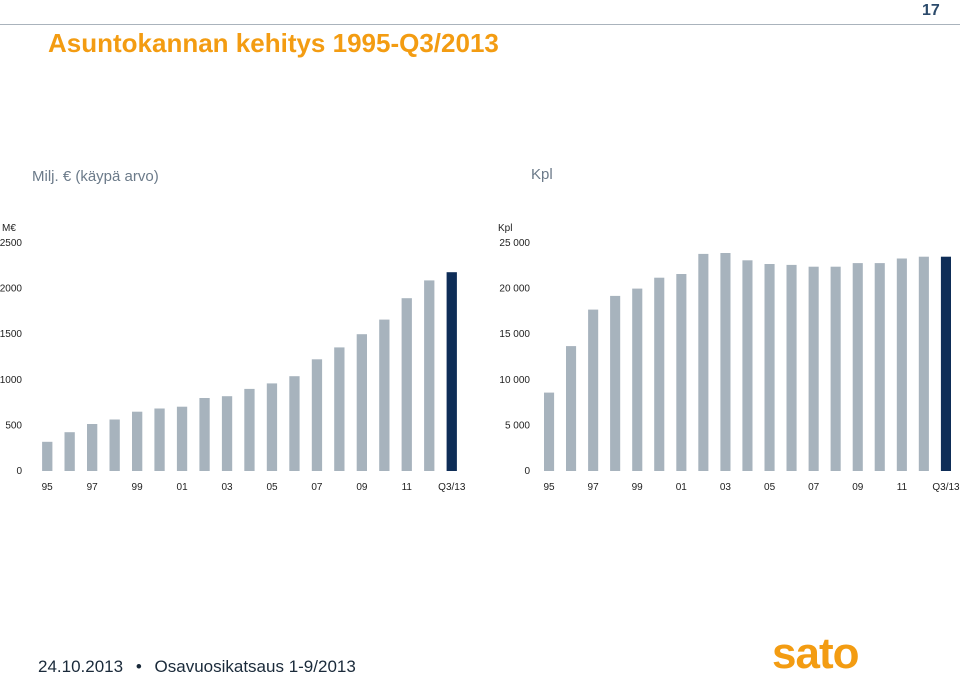 Image resolution: width=960 pixels, height=678 pixels. What do you see at coordinates (480, 24) in the screenshot?
I see `header-rule` at bounding box center [480, 24].